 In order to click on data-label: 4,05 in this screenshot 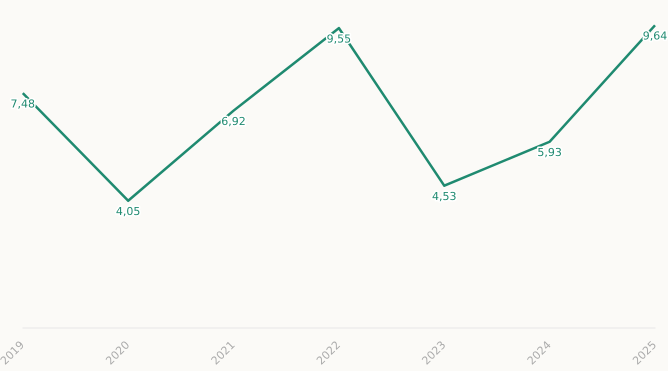, I will do `click(128, 211)`.